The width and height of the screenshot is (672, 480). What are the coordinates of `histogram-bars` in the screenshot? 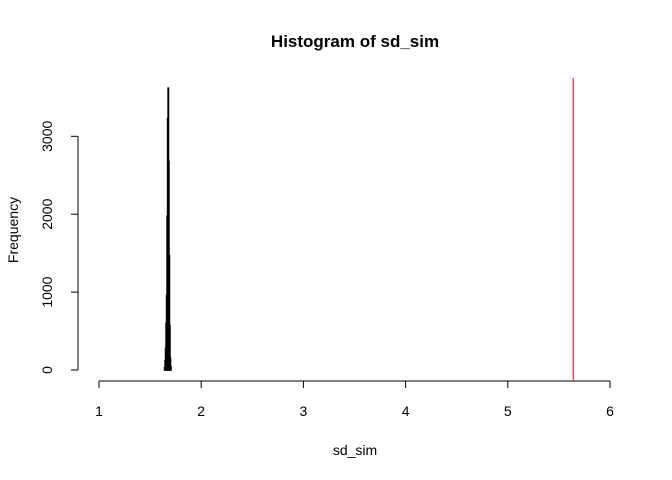 It's located at (167, 229).